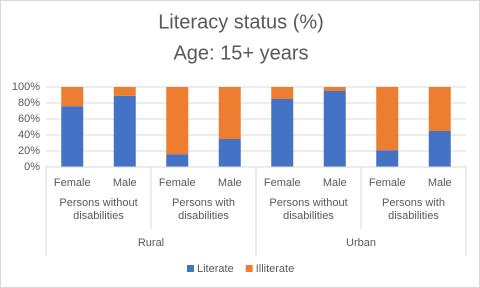 This screenshot has width=480, height=288. What do you see at coordinates (29, 135) in the screenshot?
I see `y-tick-label: 40%` at bounding box center [29, 135].